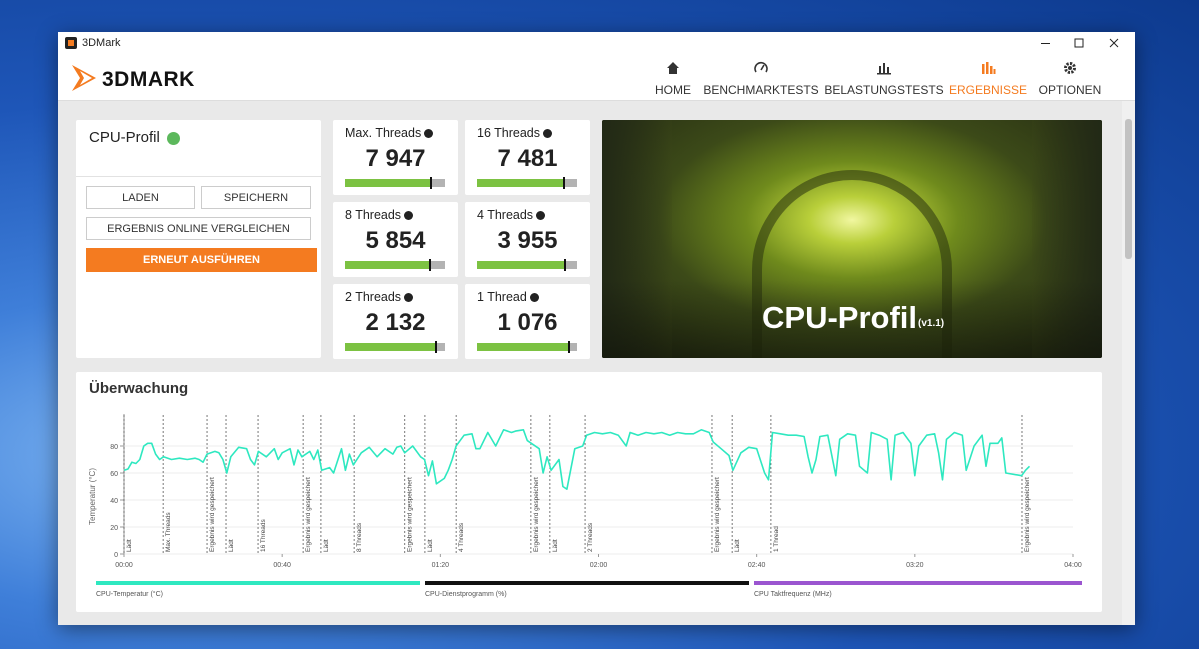 This screenshot has height=649, width=1199. What do you see at coordinates (508, 297) in the screenshot?
I see `score-label: 1 Thread` at bounding box center [508, 297].